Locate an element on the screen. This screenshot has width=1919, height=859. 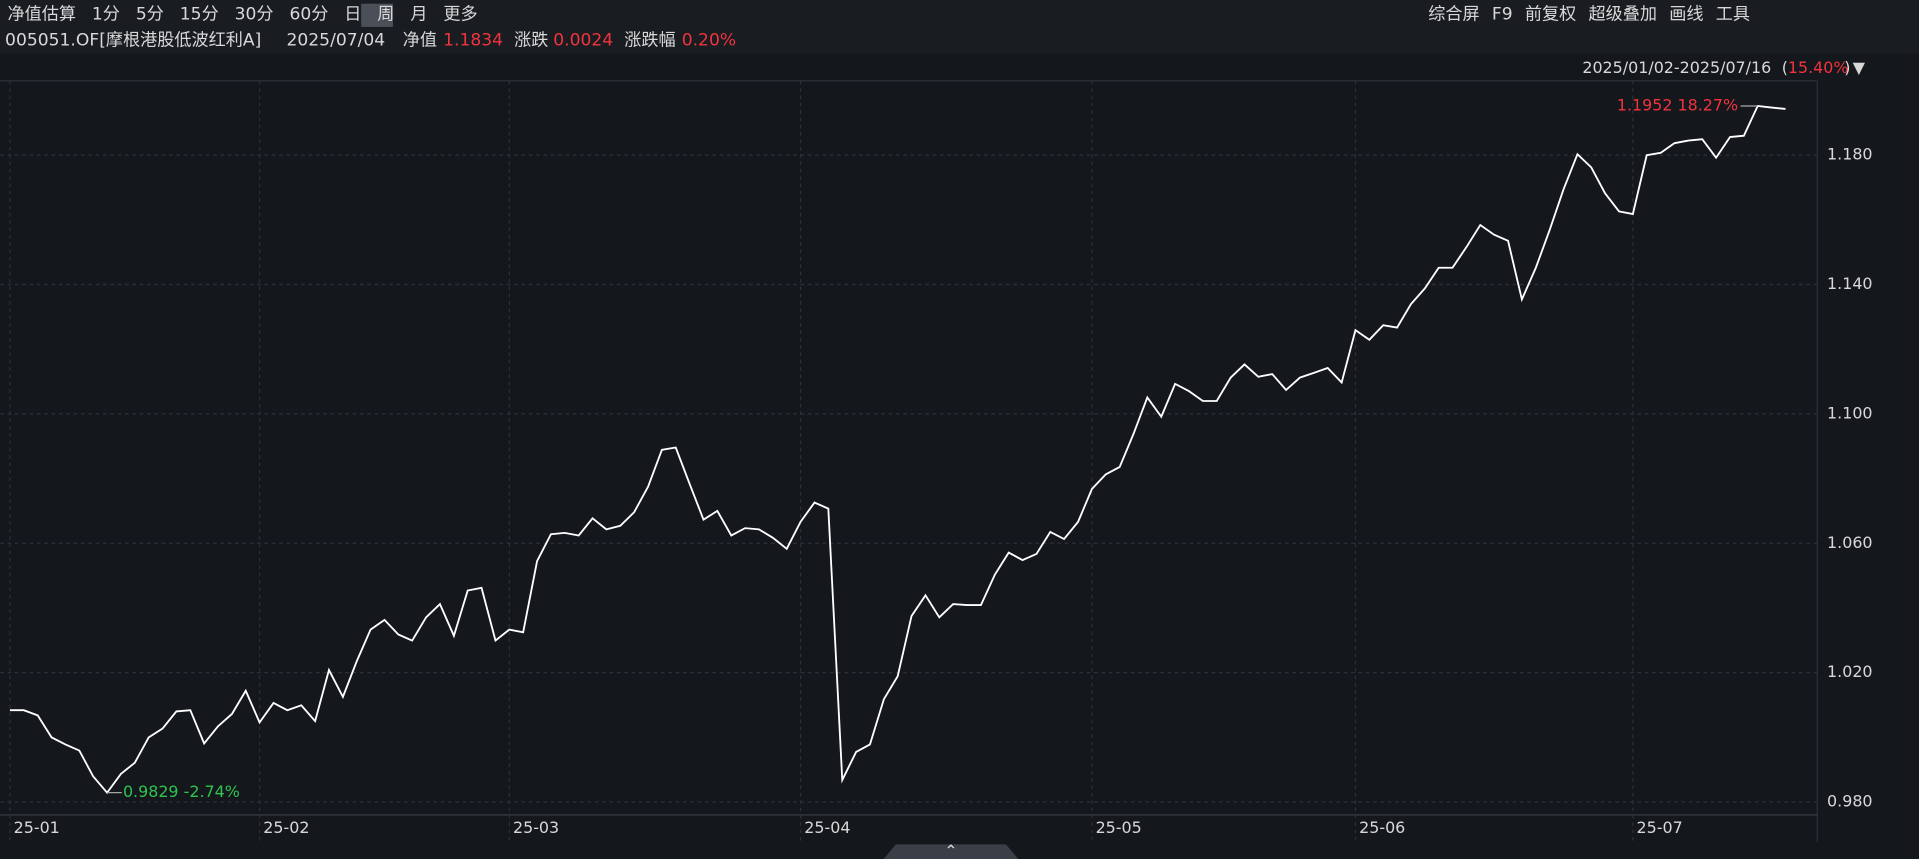
y-tick-label: 1.060 is located at coordinates (1850, 542).